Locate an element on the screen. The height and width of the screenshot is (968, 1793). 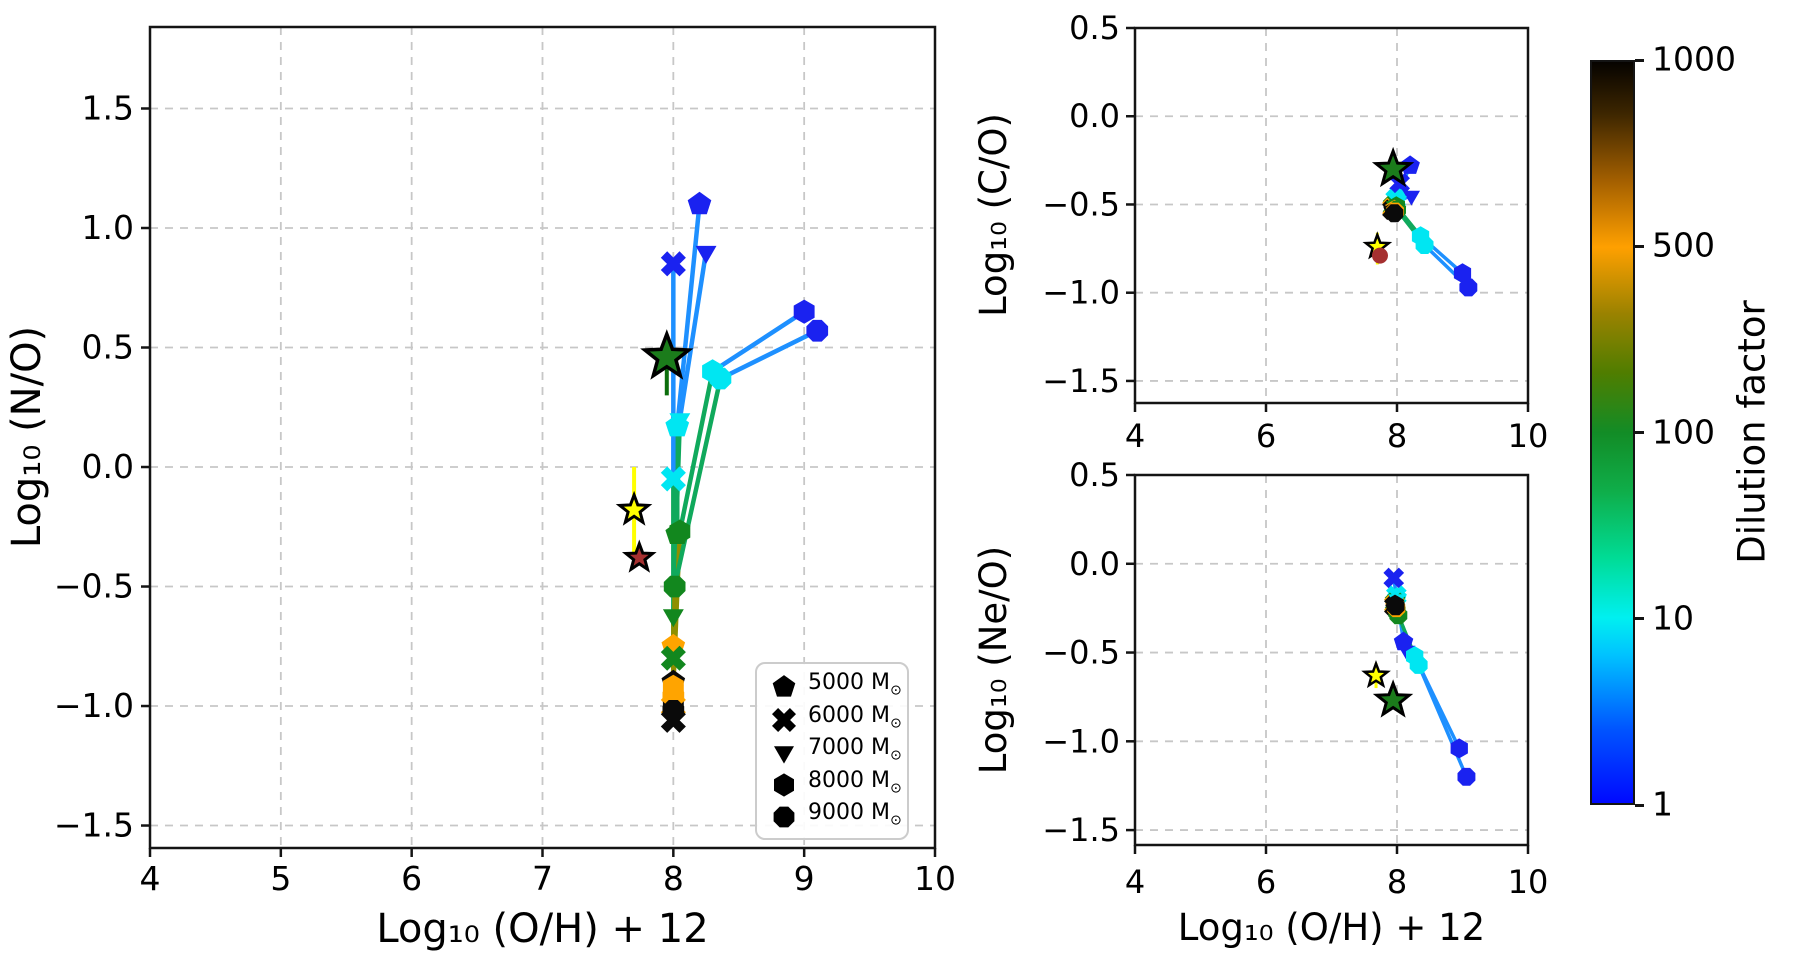
colorbar-tick-label: 100 is located at coordinates (1683, 432).